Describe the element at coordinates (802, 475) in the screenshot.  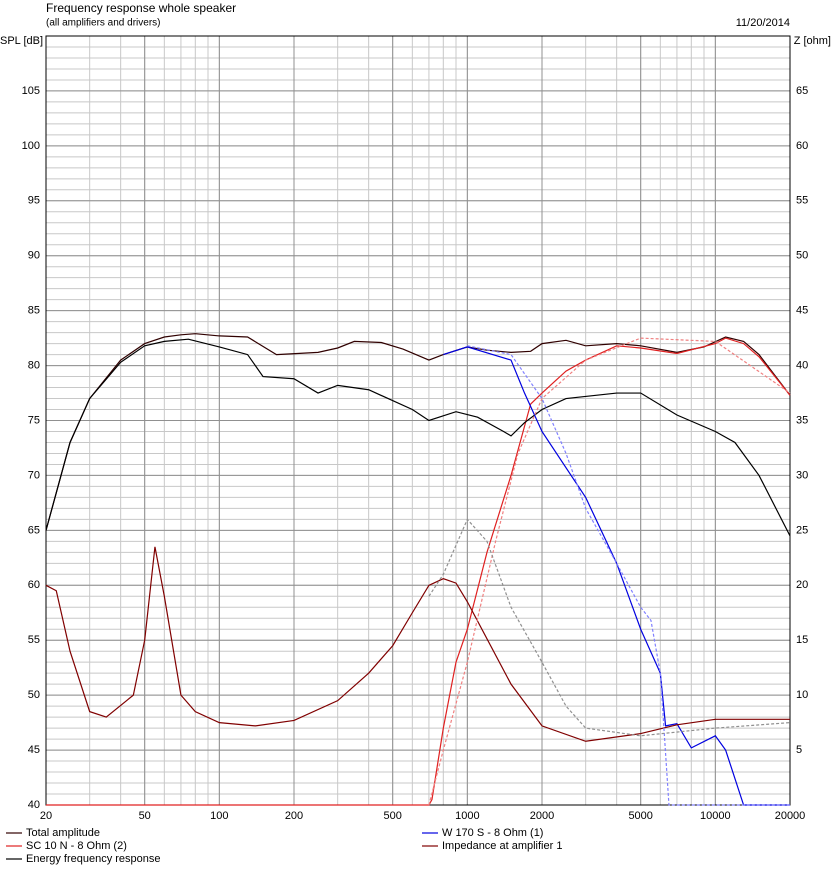
I see `y2-tick-label: 30` at that location.